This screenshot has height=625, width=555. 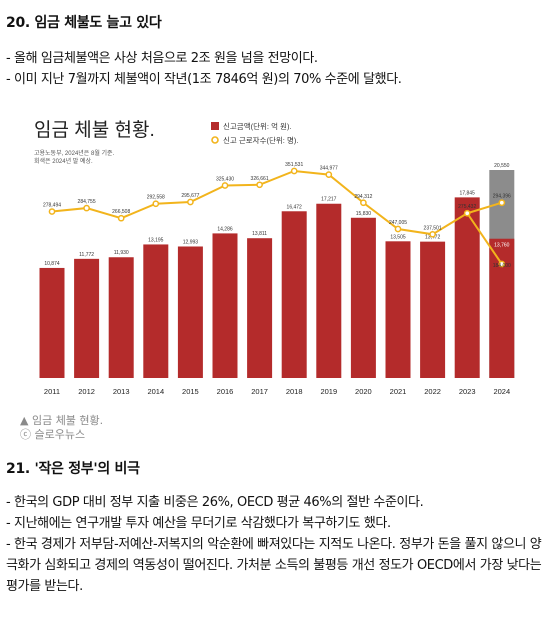 I want to click on workers-label-2024: 184,000, so click(x=502, y=266).